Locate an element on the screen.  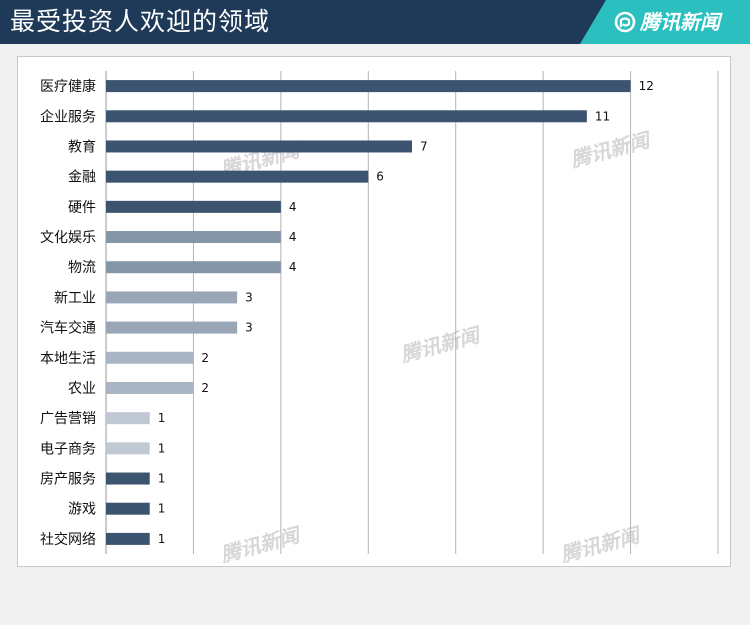
category-label: 企业服务 is located at coordinates (68, 116).